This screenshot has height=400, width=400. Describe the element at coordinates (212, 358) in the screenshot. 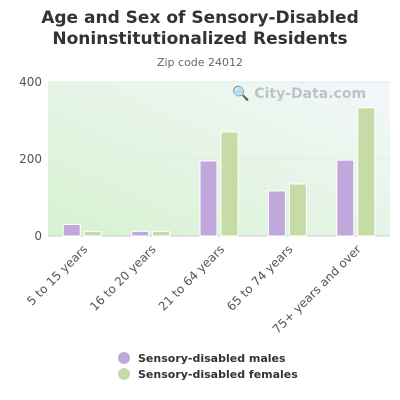

I see `legend-label-males: Sensory-disabled males` at that location.